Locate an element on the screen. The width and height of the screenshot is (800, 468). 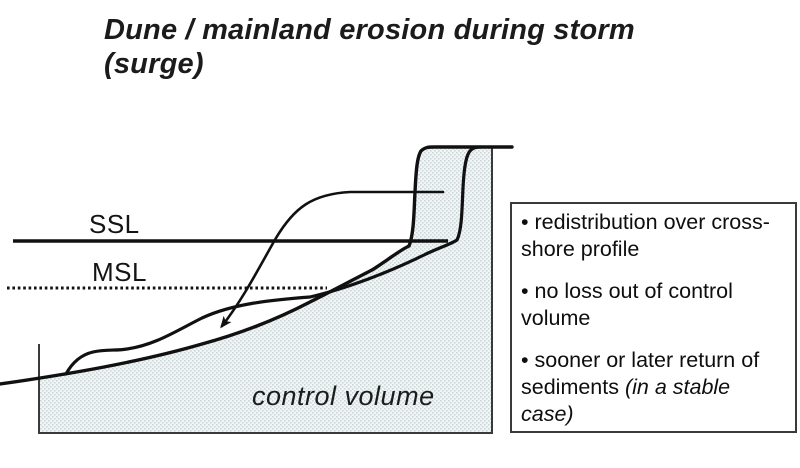
note-line: • sooner or later return of is located at coordinates (640, 360).